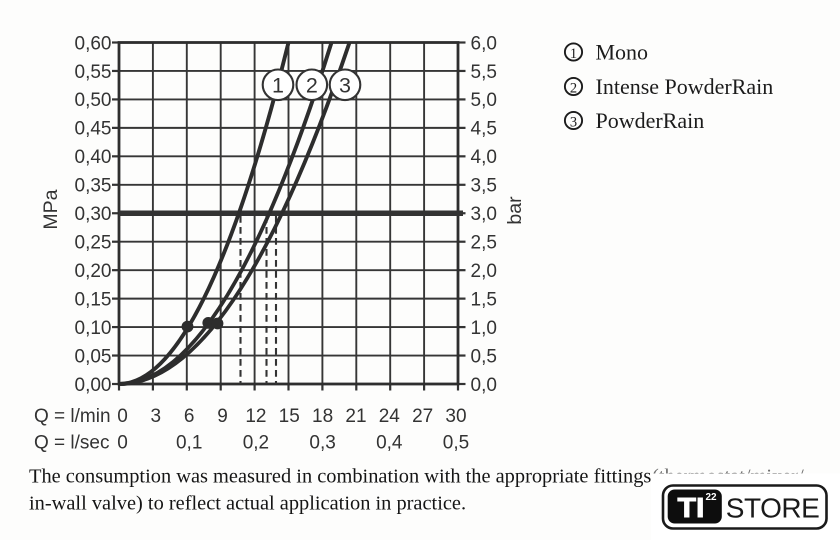 The width and height of the screenshot is (840, 540). Describe the element at coordinates (484, 328) in the screenshot. I see `svg-text: 1,0` at that location.